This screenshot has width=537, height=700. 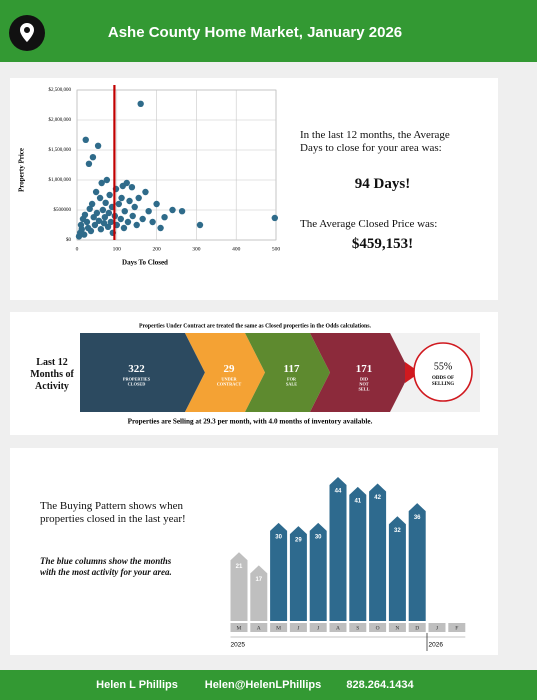 What do you see at coordinates (298, 541) in the screenshot?
I see `value-label: 29` at bounding box center [298, 541].